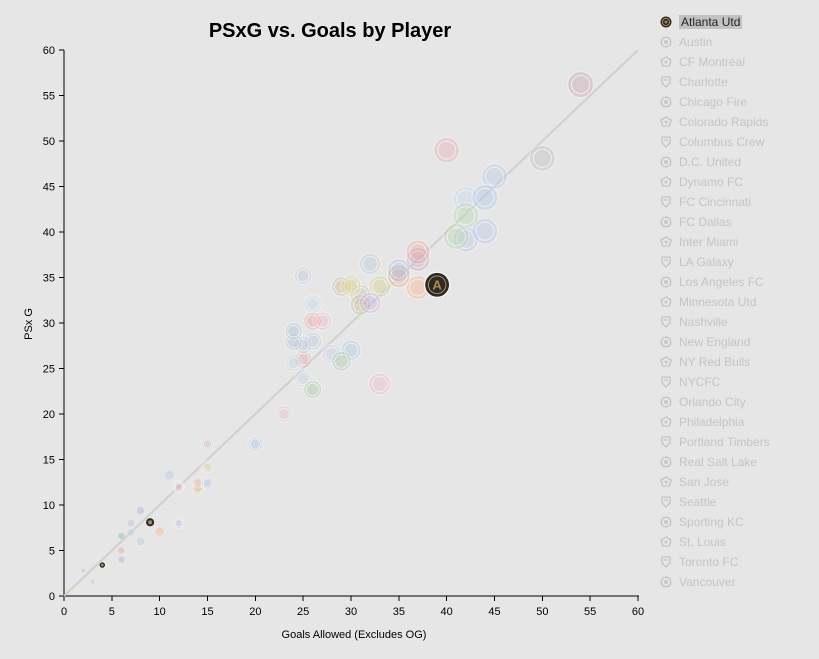 Image resolution: width=819 pixels, height=659 pixels. Describe the element at coordinates (715, 282) in the screenshot. I see `legend-item-los-angeles-fc: Los Angeles FC` at that location.